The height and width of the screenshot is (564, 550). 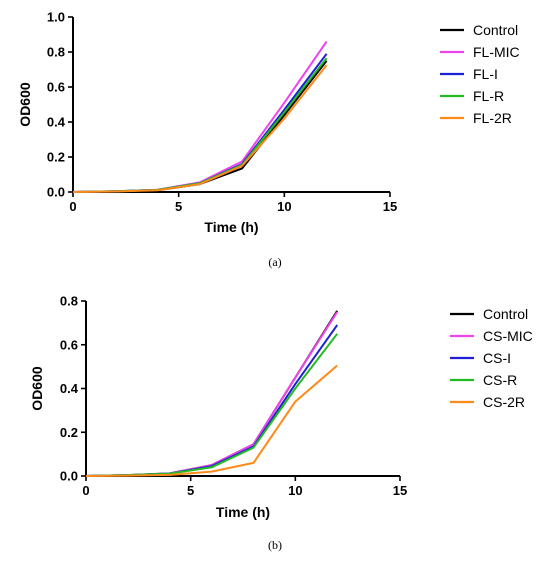 What do you see at coordinates (231, 227) in the screenshot?
I see `chart0-x-axis-title: Time (h)` at bounding box center [231, 227].